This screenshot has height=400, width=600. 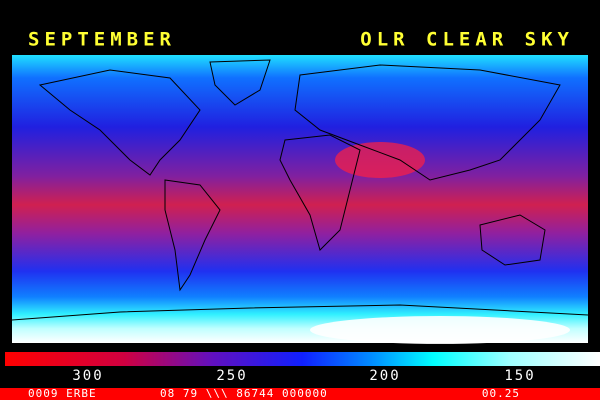 What do you see at coordinates (231, 376) in the screenshot?
I see `colorbar-tick: 250` at bounding box center [231, 376].